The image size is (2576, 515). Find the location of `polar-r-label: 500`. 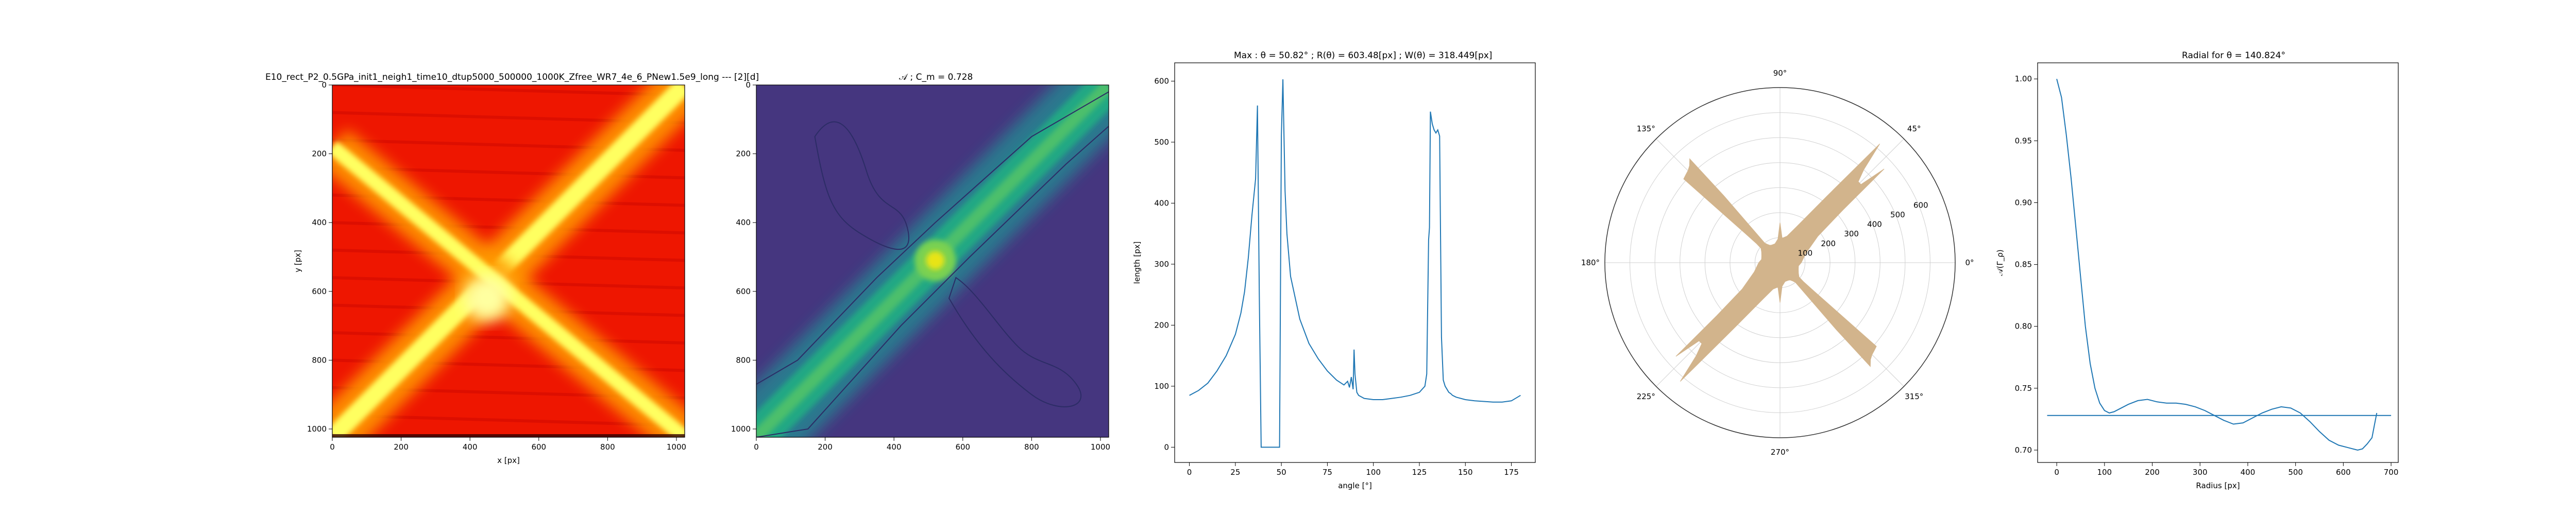

polar-r-label: 500 is located at coordinates (1897, 215).